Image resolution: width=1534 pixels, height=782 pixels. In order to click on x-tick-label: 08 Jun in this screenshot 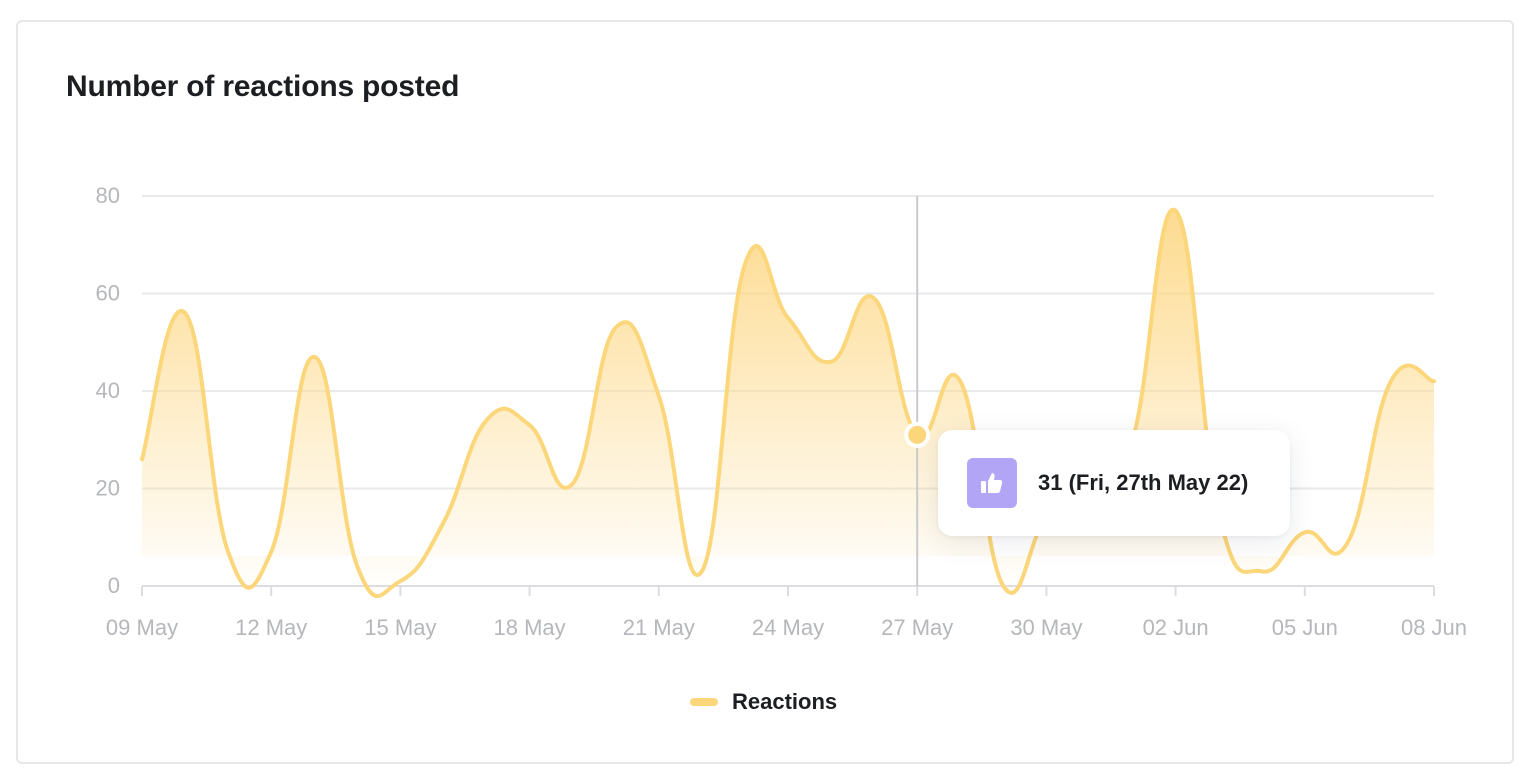, I will do `click(1434, 627)`.